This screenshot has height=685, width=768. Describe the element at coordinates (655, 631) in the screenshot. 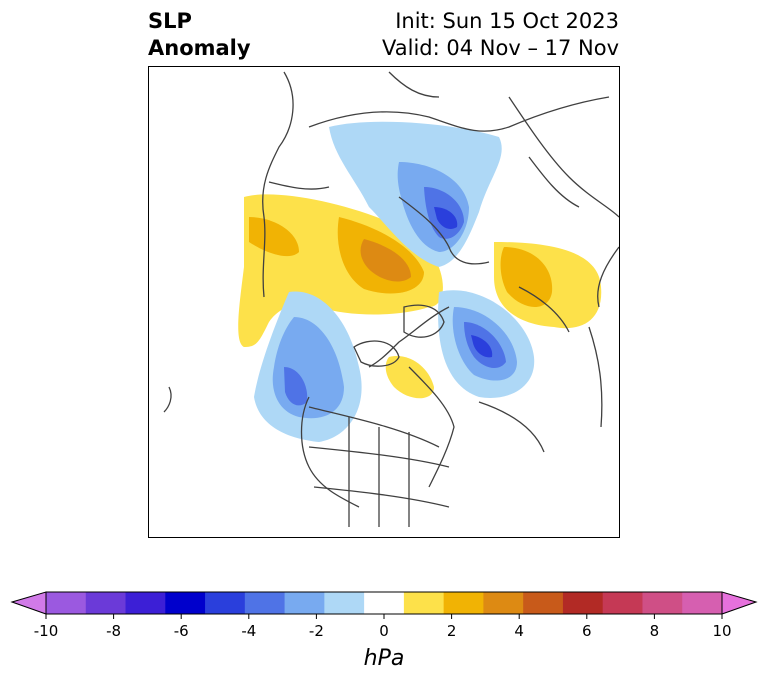

I see `colorbar-tick-label: 8` at that location.